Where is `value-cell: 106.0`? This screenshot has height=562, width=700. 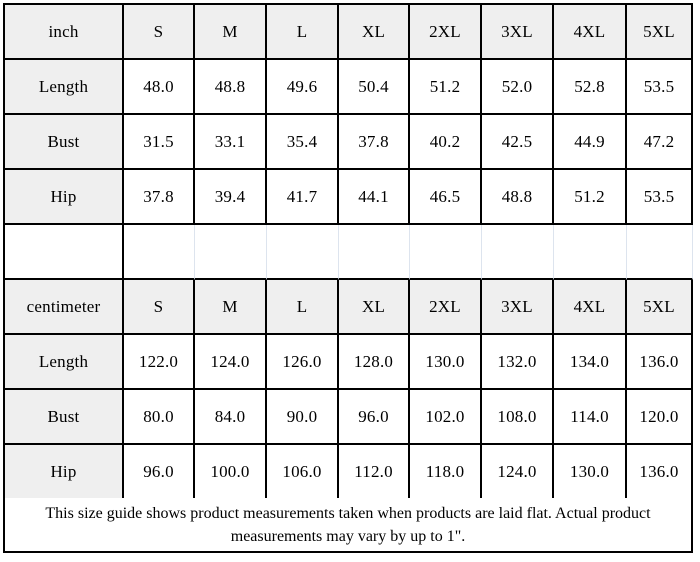
value-cell: 106.0 is located at coordinates (303, 472).